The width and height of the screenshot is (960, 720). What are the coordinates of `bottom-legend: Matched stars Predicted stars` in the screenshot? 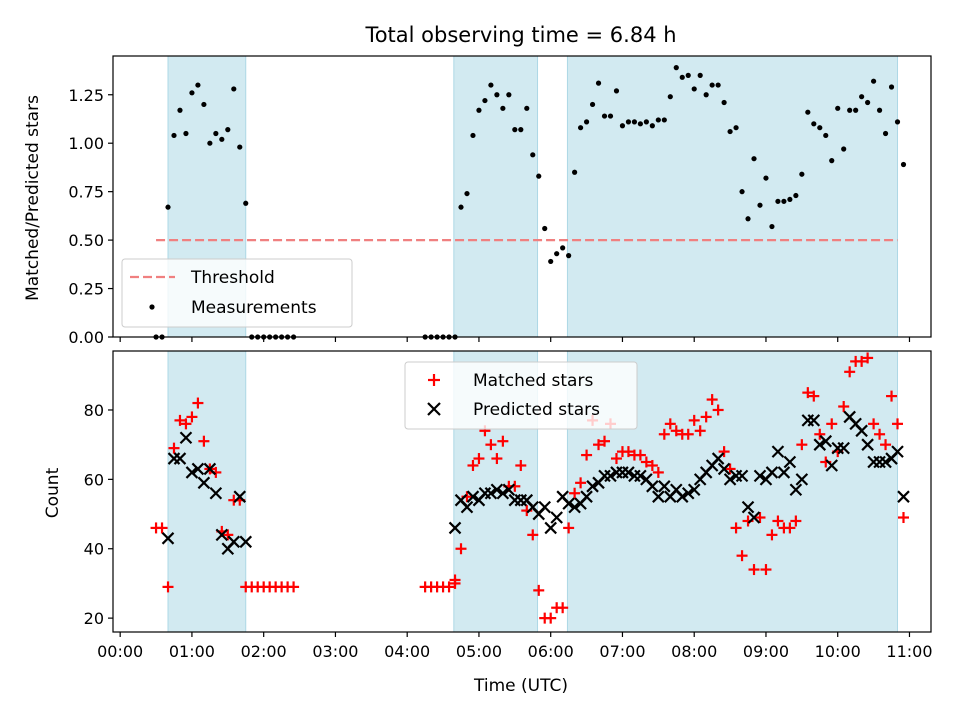 It's located at (521, 395).